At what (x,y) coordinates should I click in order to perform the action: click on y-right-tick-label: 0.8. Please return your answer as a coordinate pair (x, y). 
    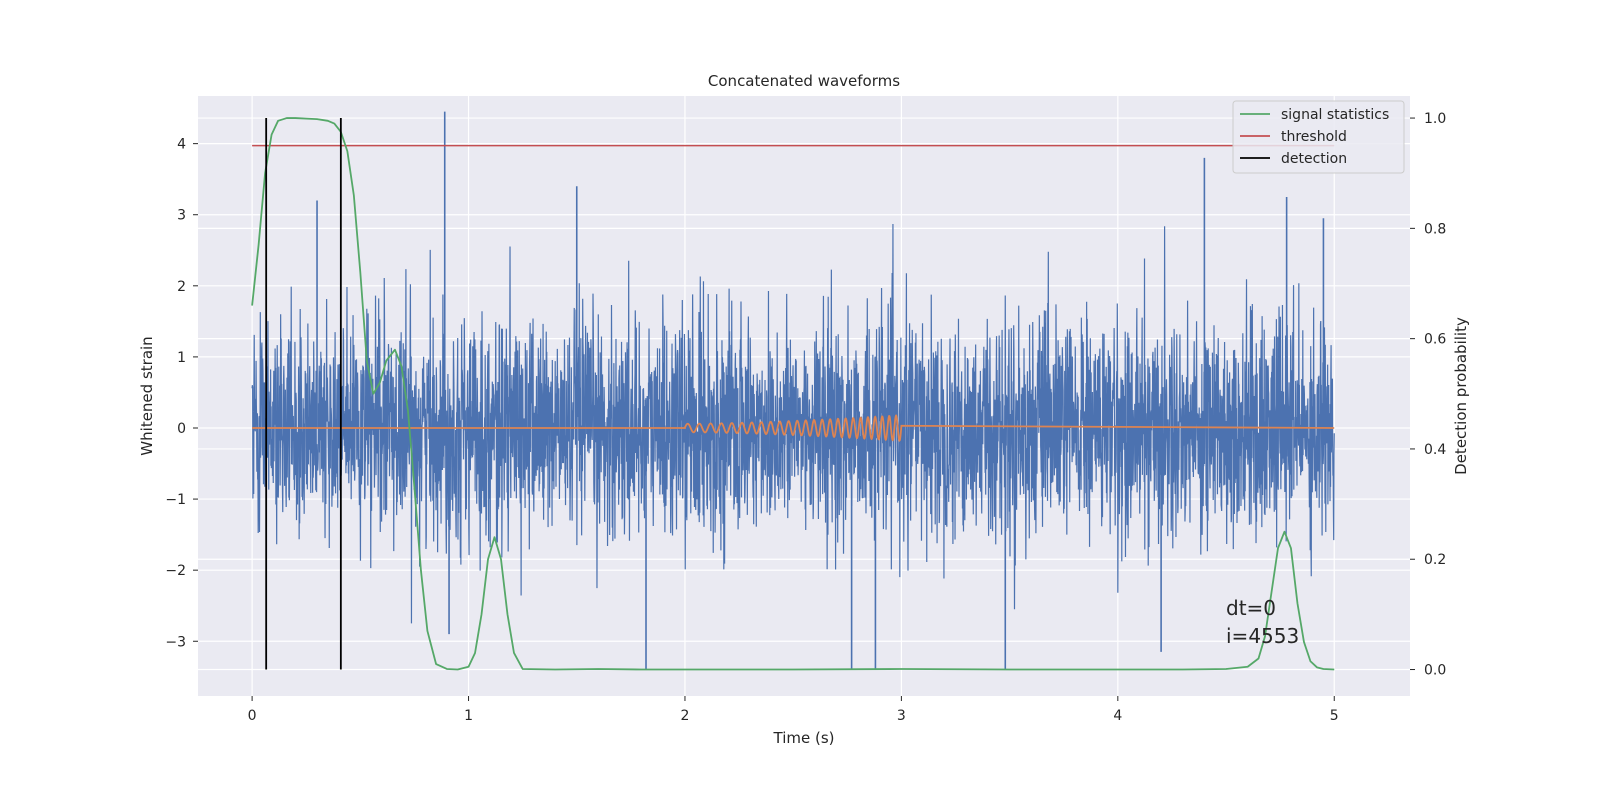
    Looking at the image, I should click on (1435, 229).